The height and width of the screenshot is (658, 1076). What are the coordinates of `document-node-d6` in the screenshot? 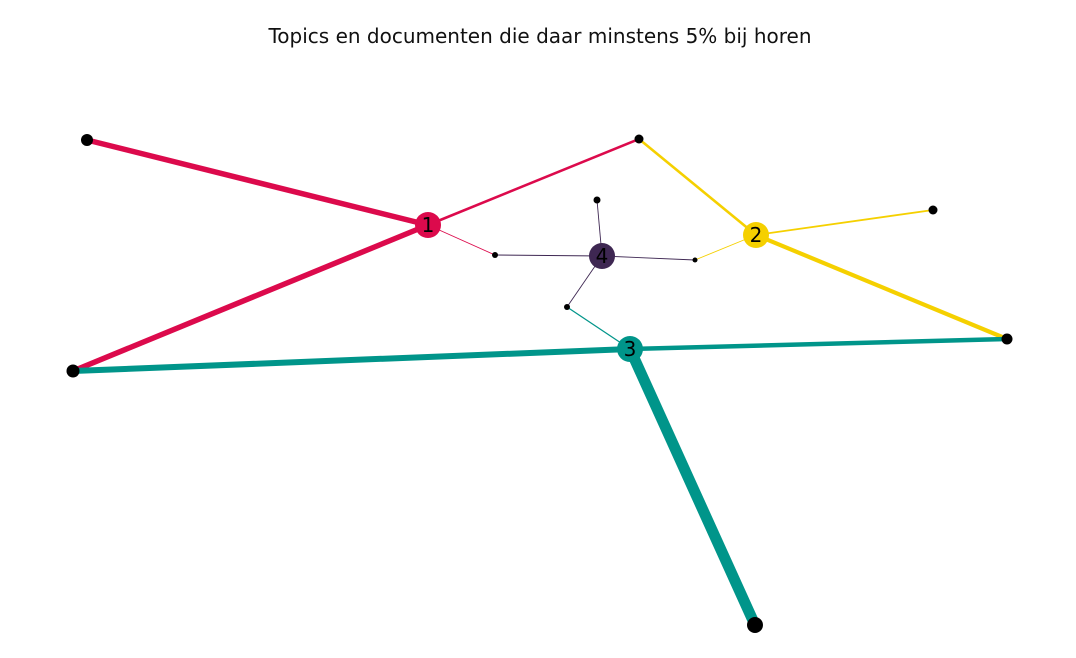 It's located at (495, 255).